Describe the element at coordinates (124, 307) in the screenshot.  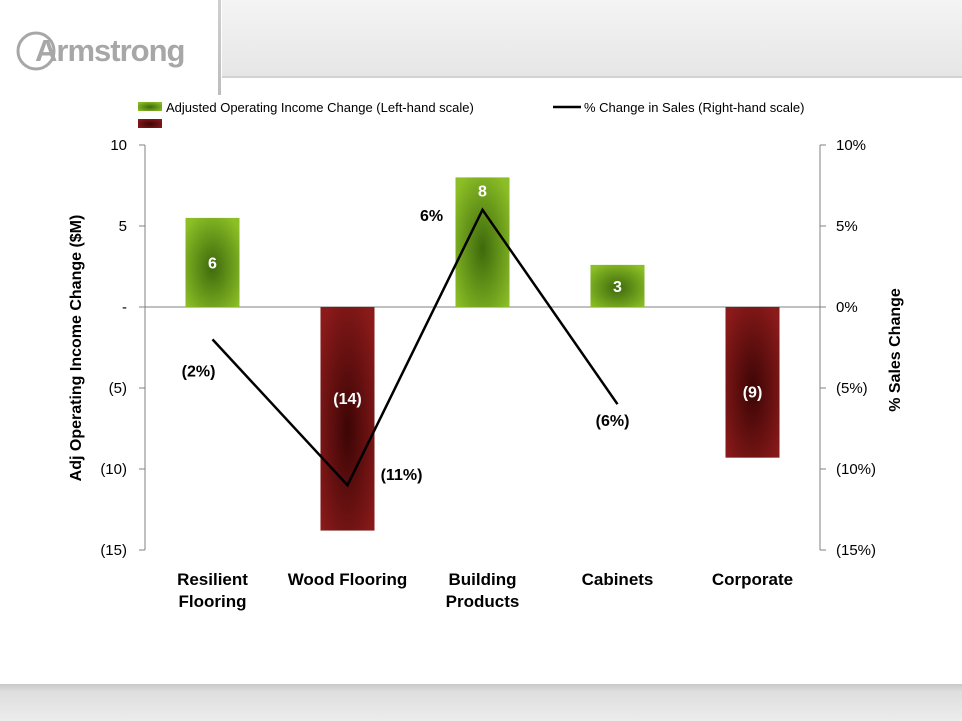
I see `left-tick-label: -` at that location.